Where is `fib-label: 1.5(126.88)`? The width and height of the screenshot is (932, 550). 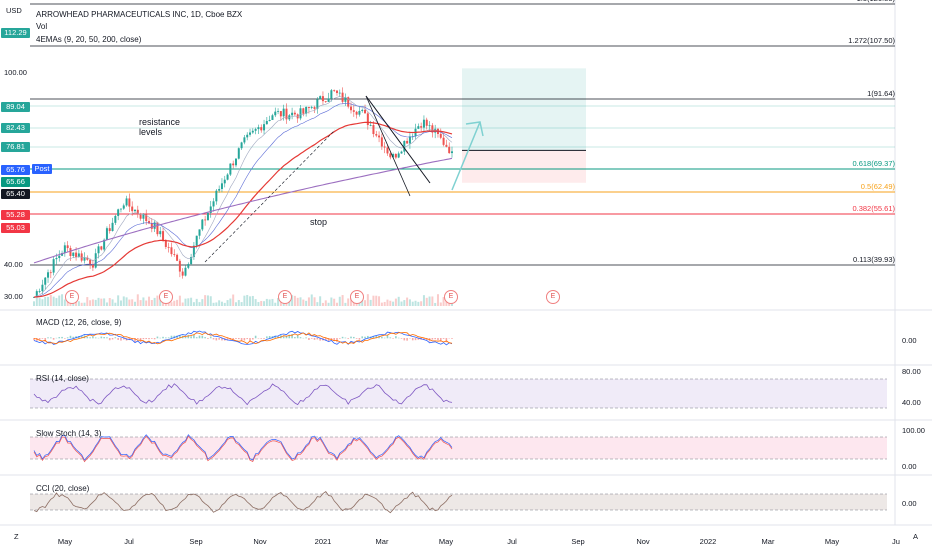 fib-label: 1.5(126.88) is located at coordinates (876, 1).